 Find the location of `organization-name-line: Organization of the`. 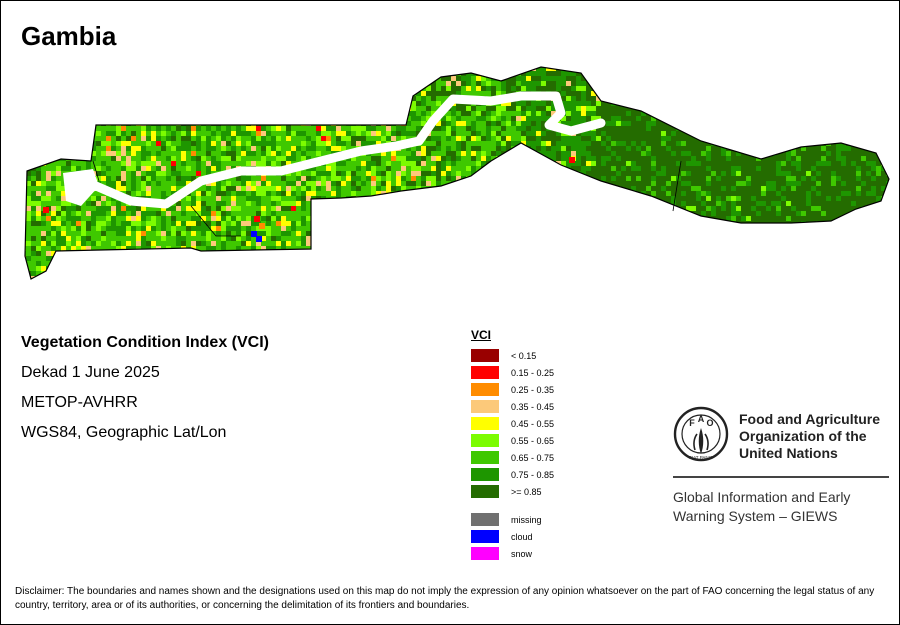

organization-name-line: Organization of the is located at coordinates (809, 436).